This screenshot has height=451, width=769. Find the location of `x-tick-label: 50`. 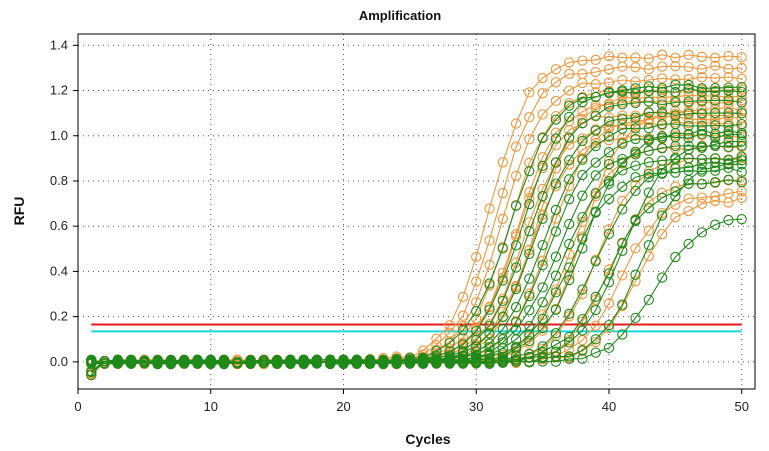

x-tick-label: 50 is located at coordinates (741, 406).